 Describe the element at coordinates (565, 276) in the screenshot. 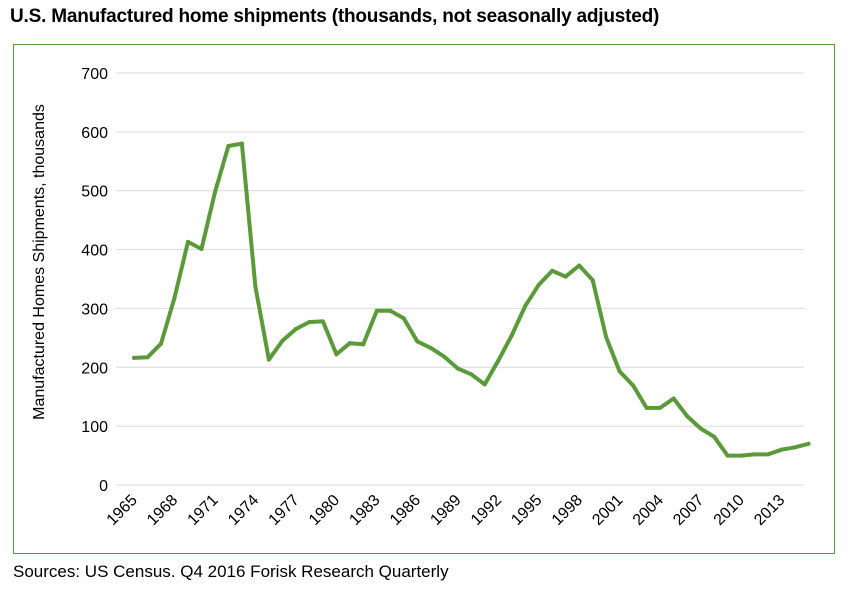

I see `data-point-1997` at that location.